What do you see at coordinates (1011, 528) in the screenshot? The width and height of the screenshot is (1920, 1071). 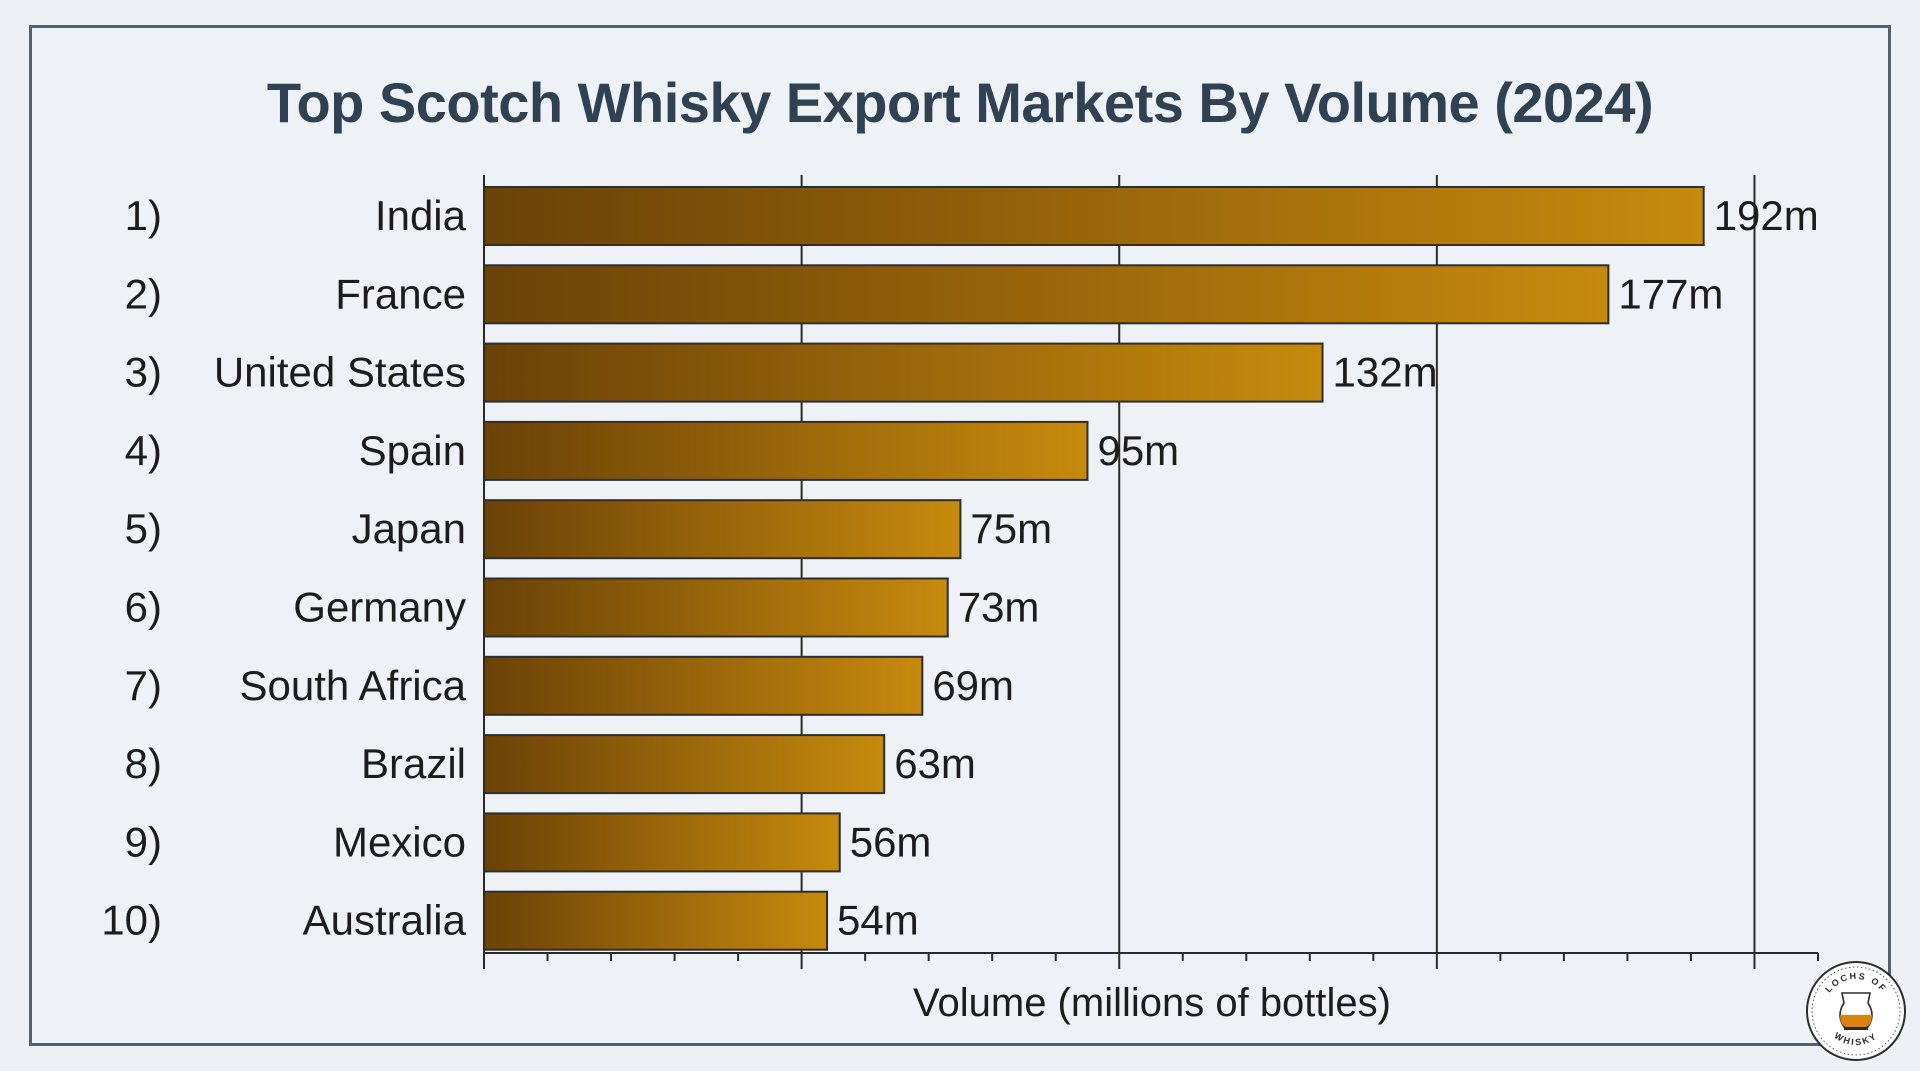 I see `value-label: 75m` at bounding box center [1011, 528].